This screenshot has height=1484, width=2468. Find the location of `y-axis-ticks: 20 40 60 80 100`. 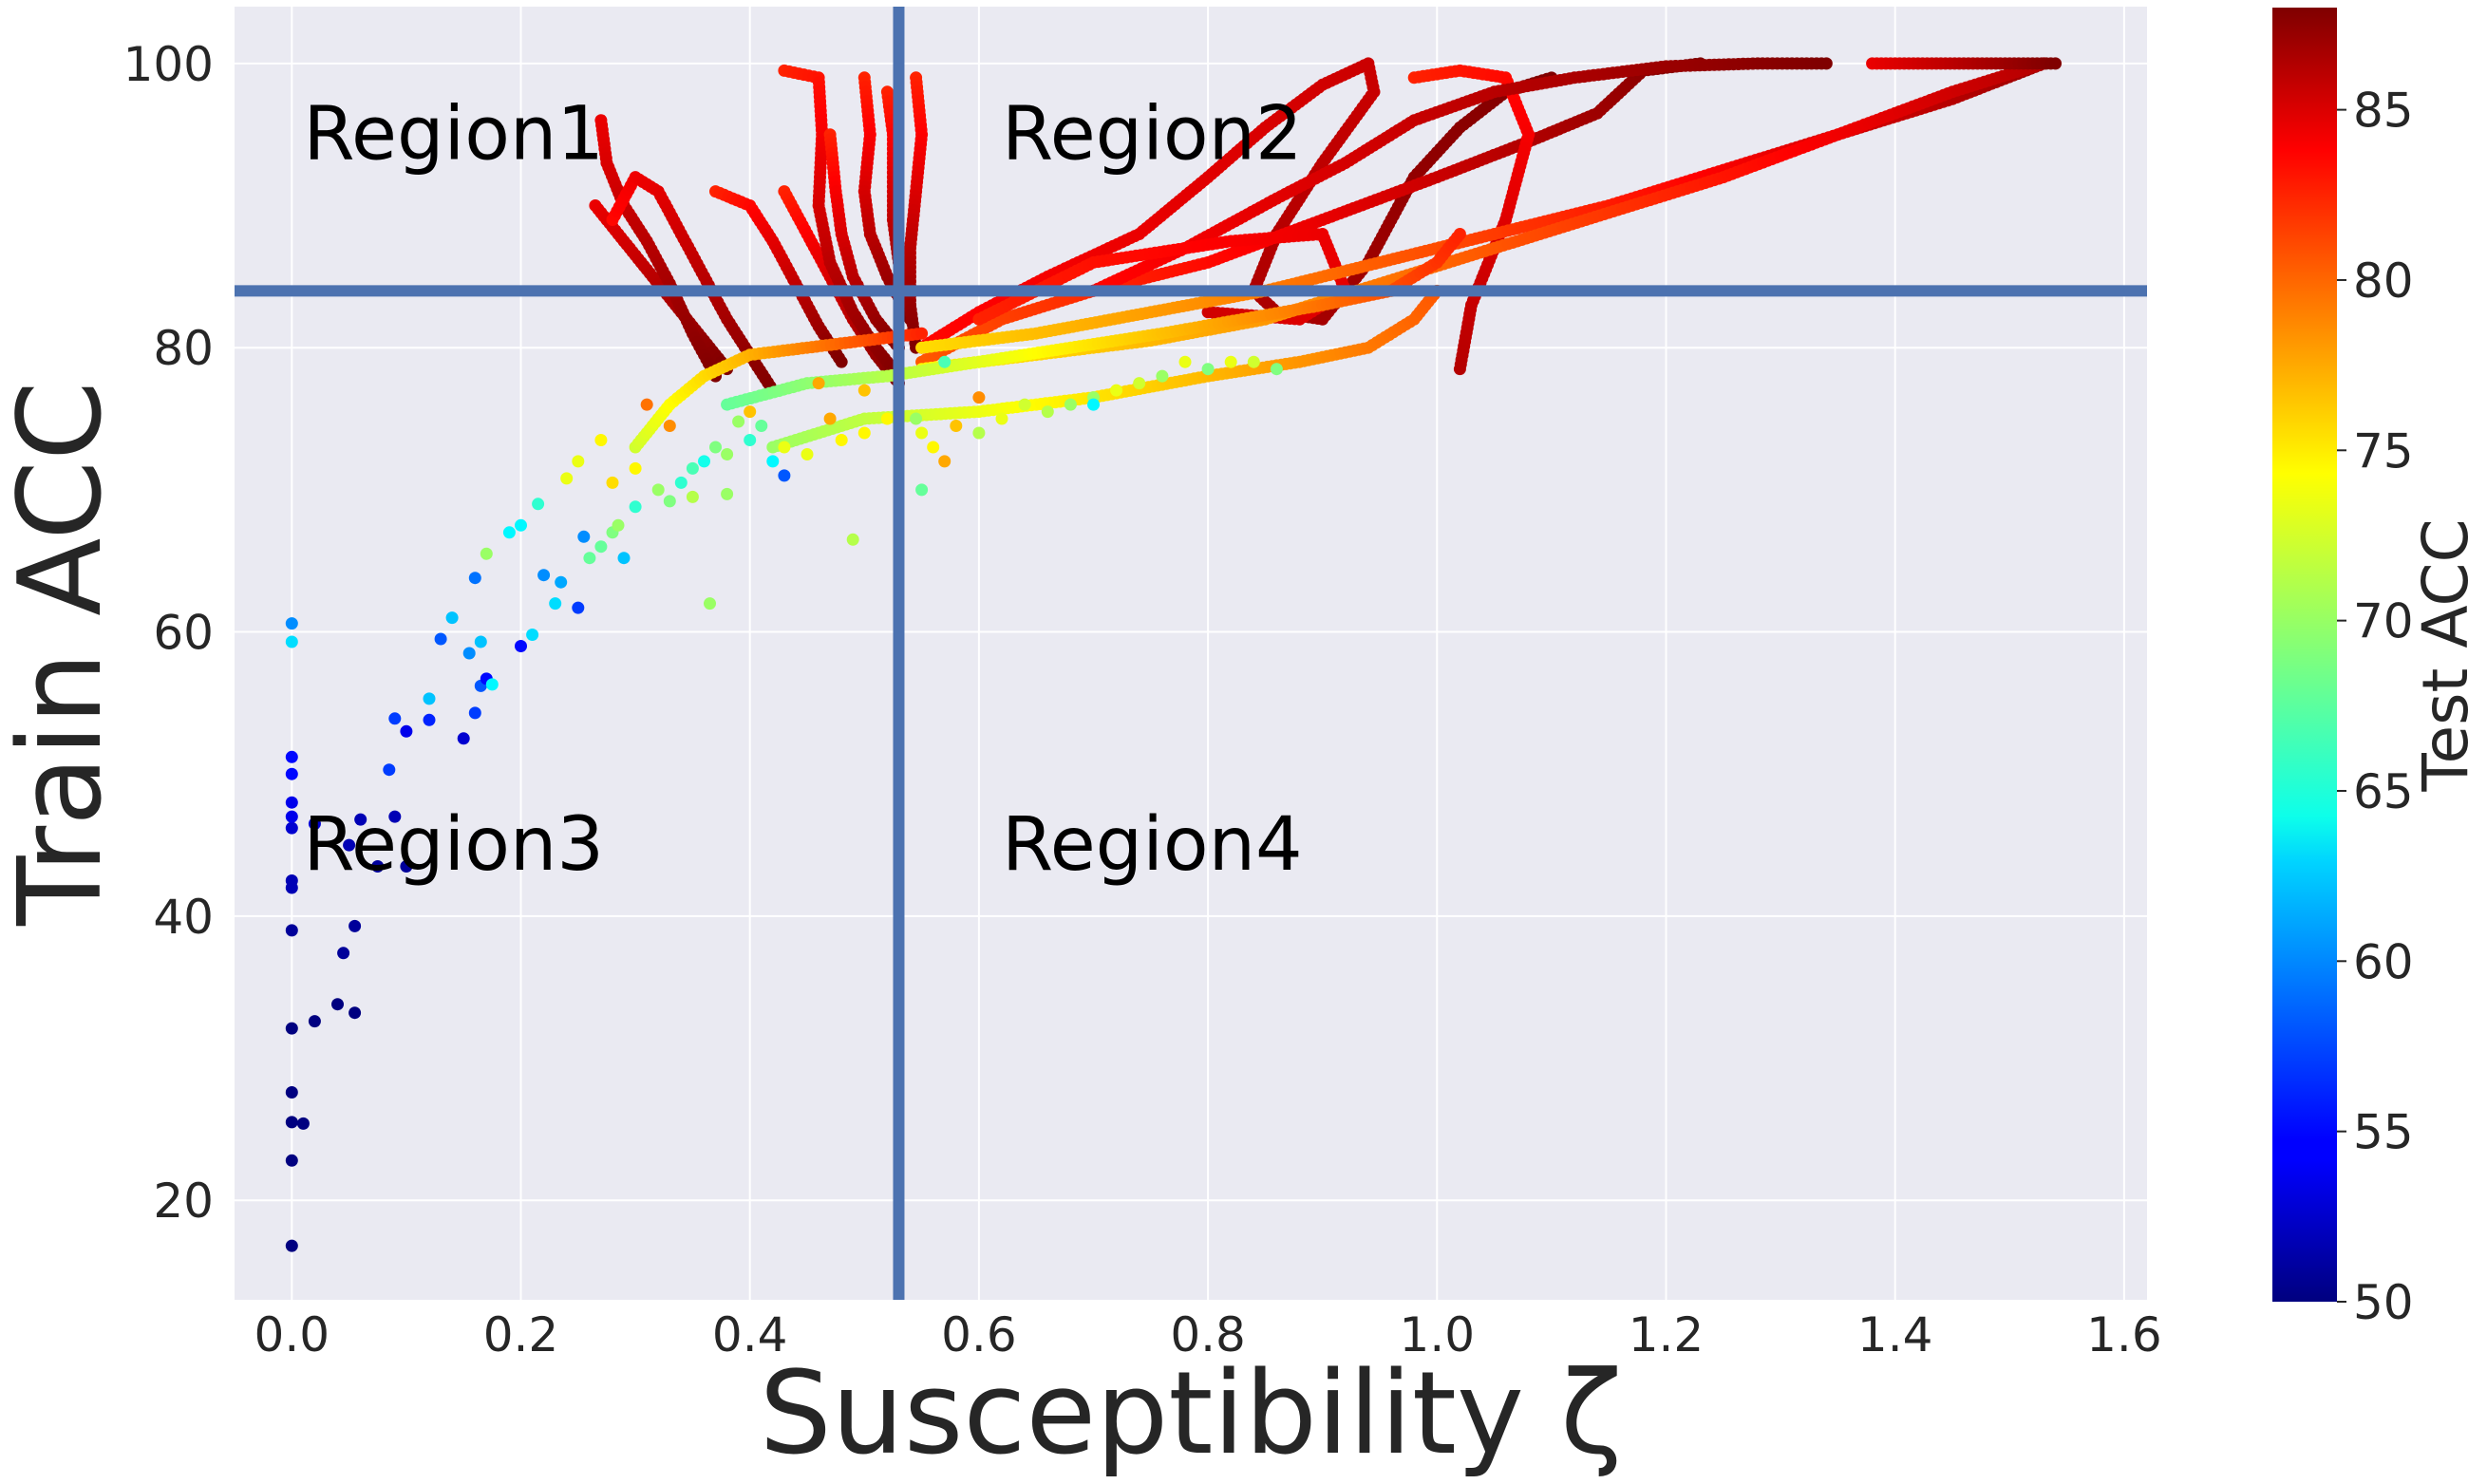

y-axis-ticks: 20 40 60 80 100 is located at coordinates (169, 633).